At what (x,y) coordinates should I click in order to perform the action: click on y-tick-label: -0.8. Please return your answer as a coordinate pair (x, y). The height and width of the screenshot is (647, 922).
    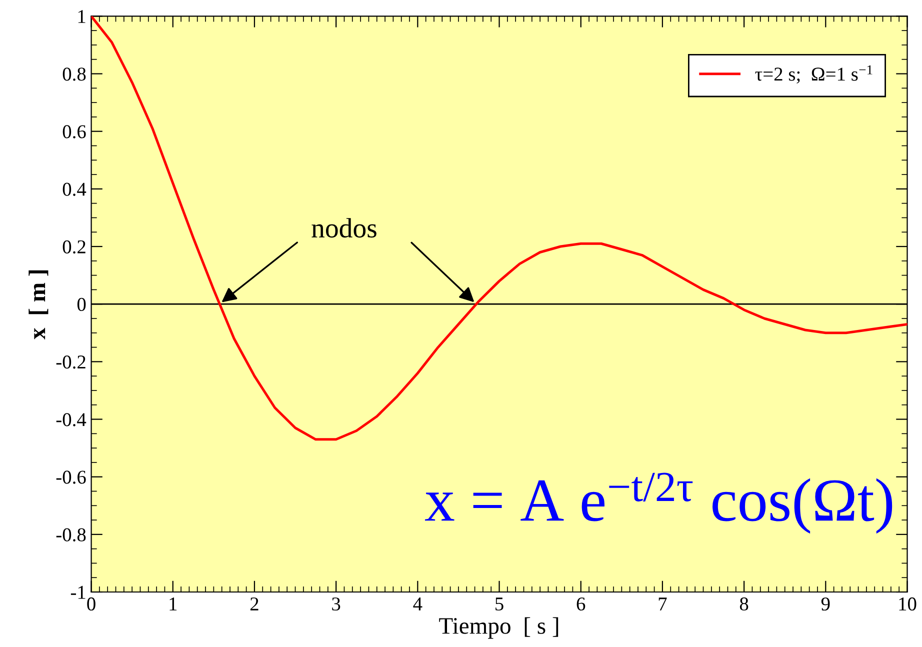
    Looking at the image, I should click on (71, 535).